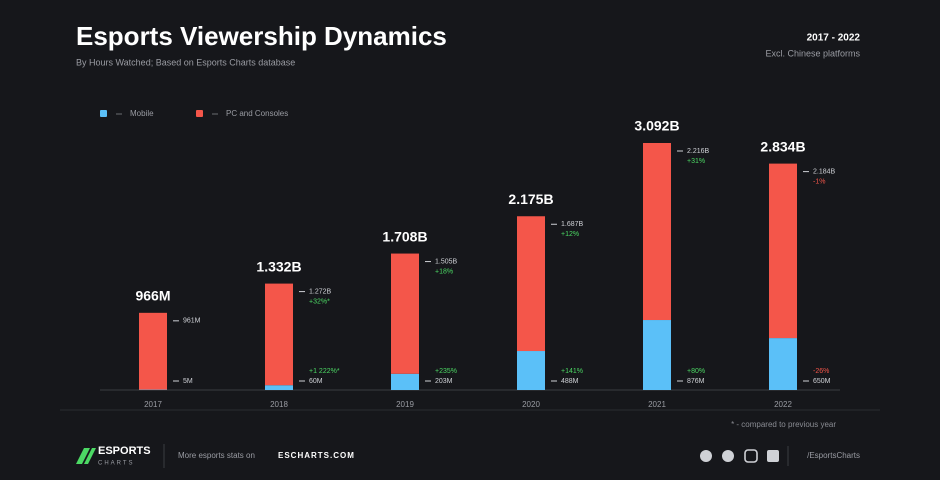 The width and height of the screenshot is (940, 480). I want to click on facebook-icon, so click(728, 456).